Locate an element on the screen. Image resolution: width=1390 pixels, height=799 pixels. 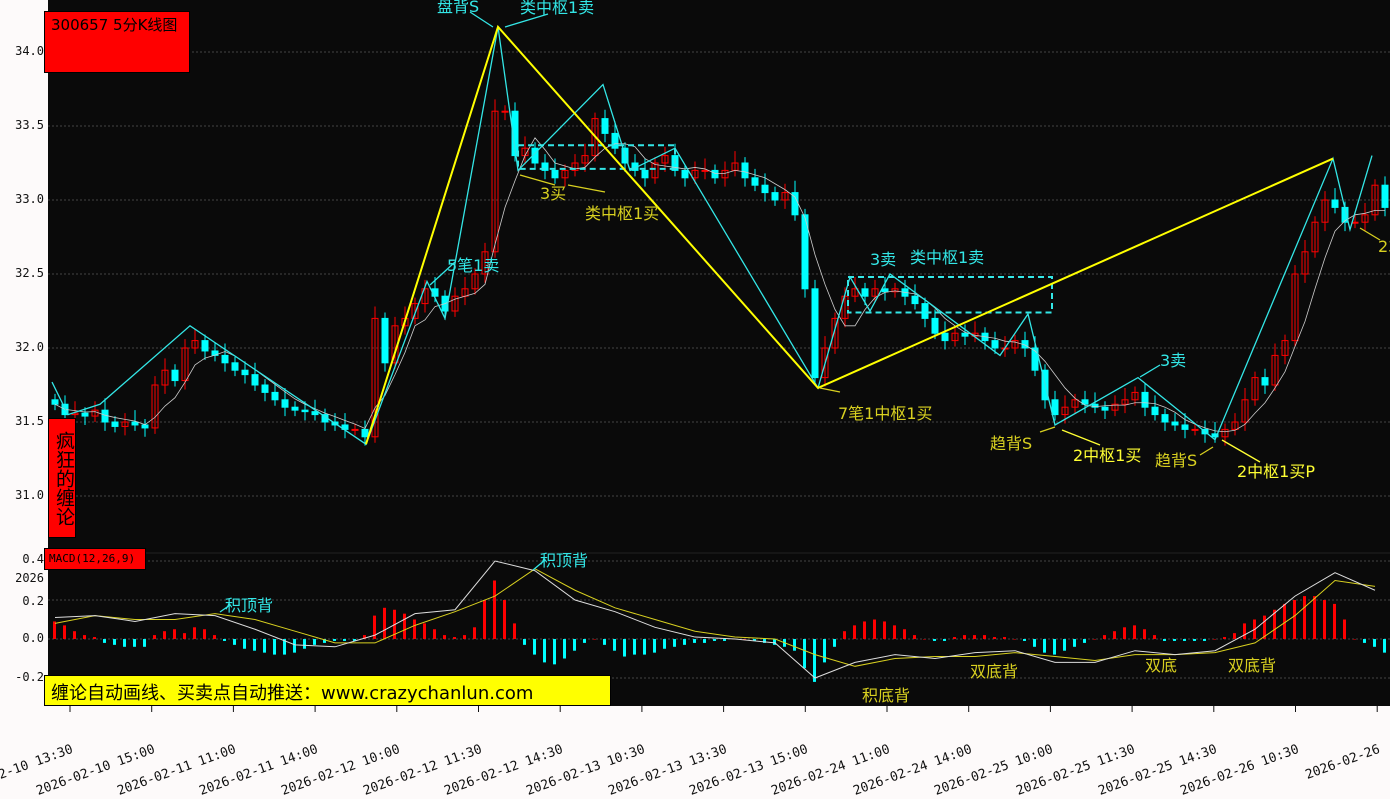
y-tick: 33.5 is located at coordinates (29, 125).